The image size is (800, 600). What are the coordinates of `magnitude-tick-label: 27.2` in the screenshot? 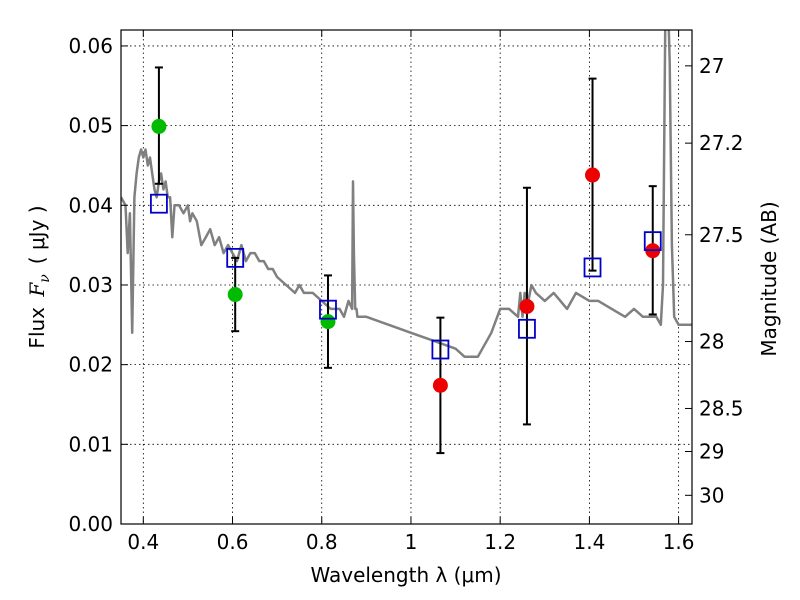 It's located at (721, 143).